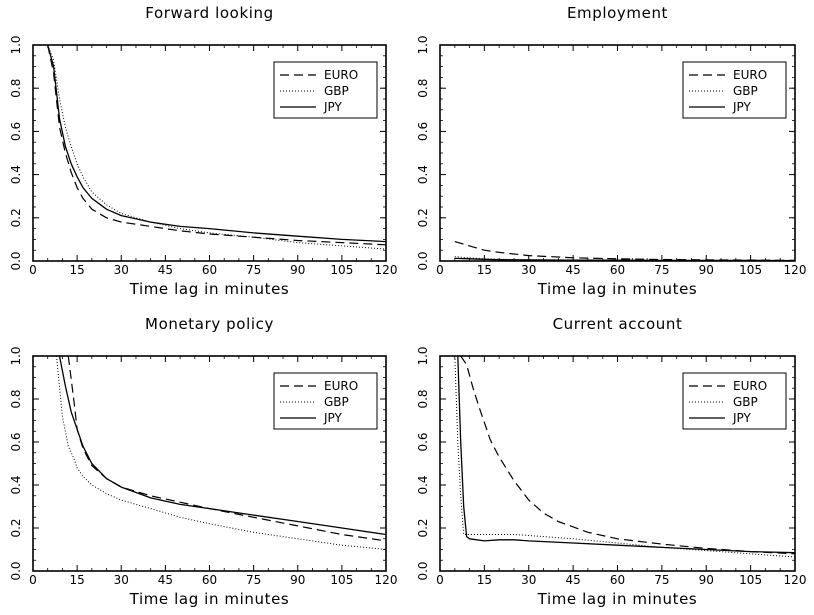 The width and height of the screenshot is (814, 615). Describe the element at coordinates (209, 324) in the screenshot. I see `chart-title: Monetary policy` at that location.